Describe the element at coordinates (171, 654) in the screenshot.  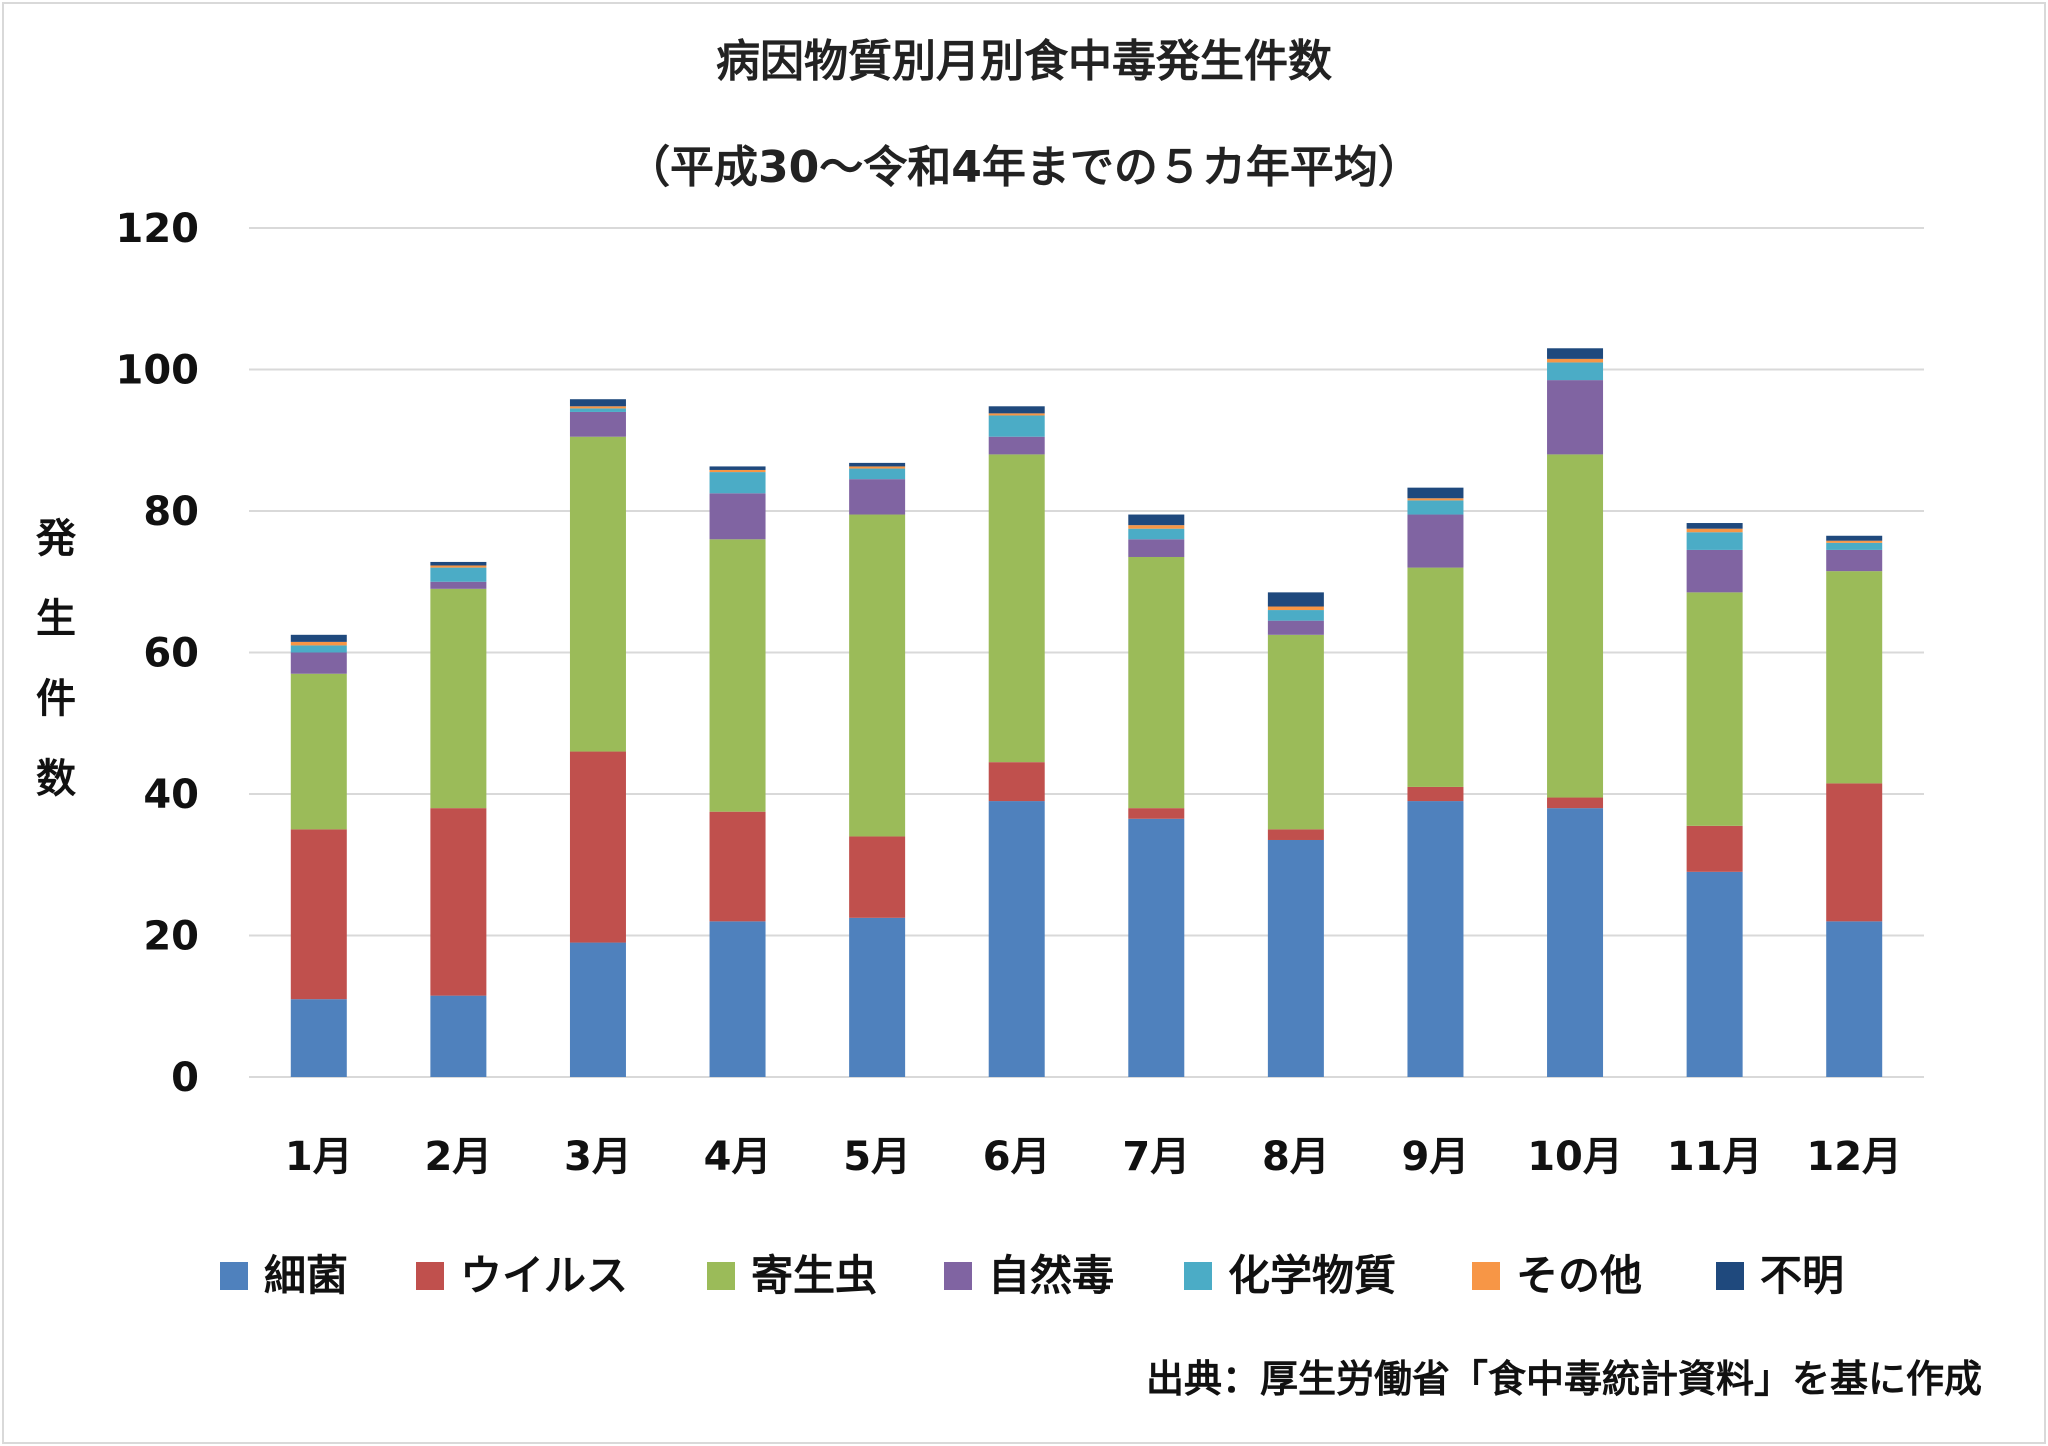
I see `y-tick-label: 60` at that location.